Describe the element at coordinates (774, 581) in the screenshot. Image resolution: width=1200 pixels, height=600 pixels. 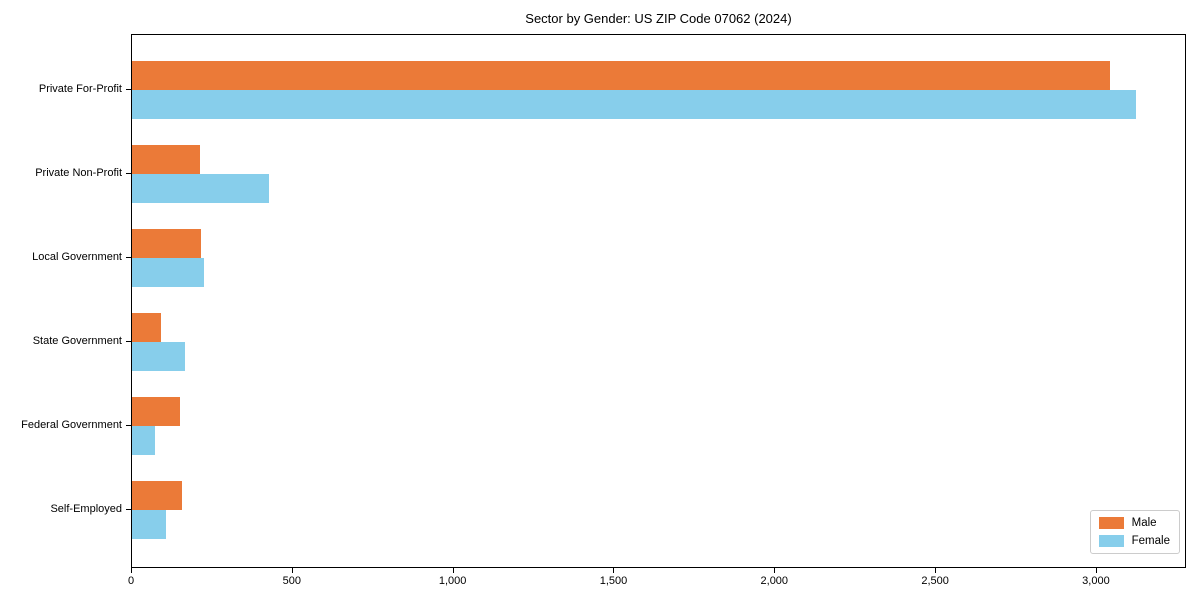
I see `x-tick-label-4: 2,000` at that location.